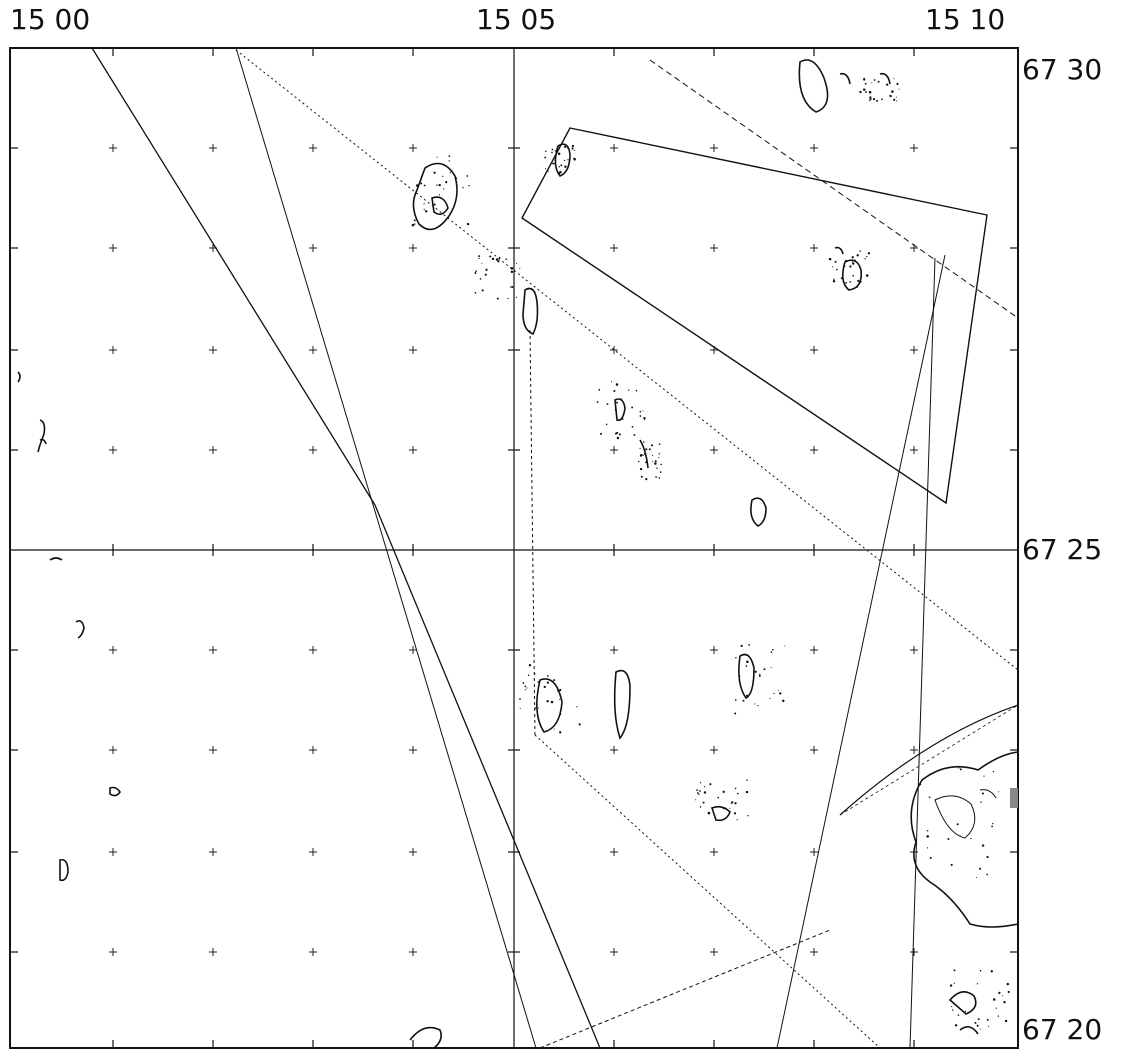 The image size is (1124, 1053). Describe the element at coordinates (532, 532) in the screenshot. I see `route-line-vertical-dashed` at that location.